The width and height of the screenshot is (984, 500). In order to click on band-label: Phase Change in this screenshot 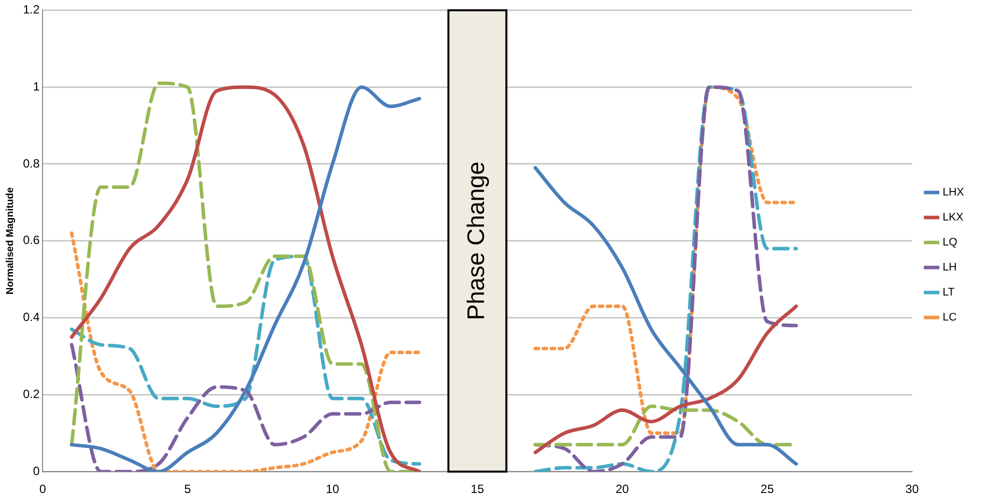, I will do `click(476, 241)`.